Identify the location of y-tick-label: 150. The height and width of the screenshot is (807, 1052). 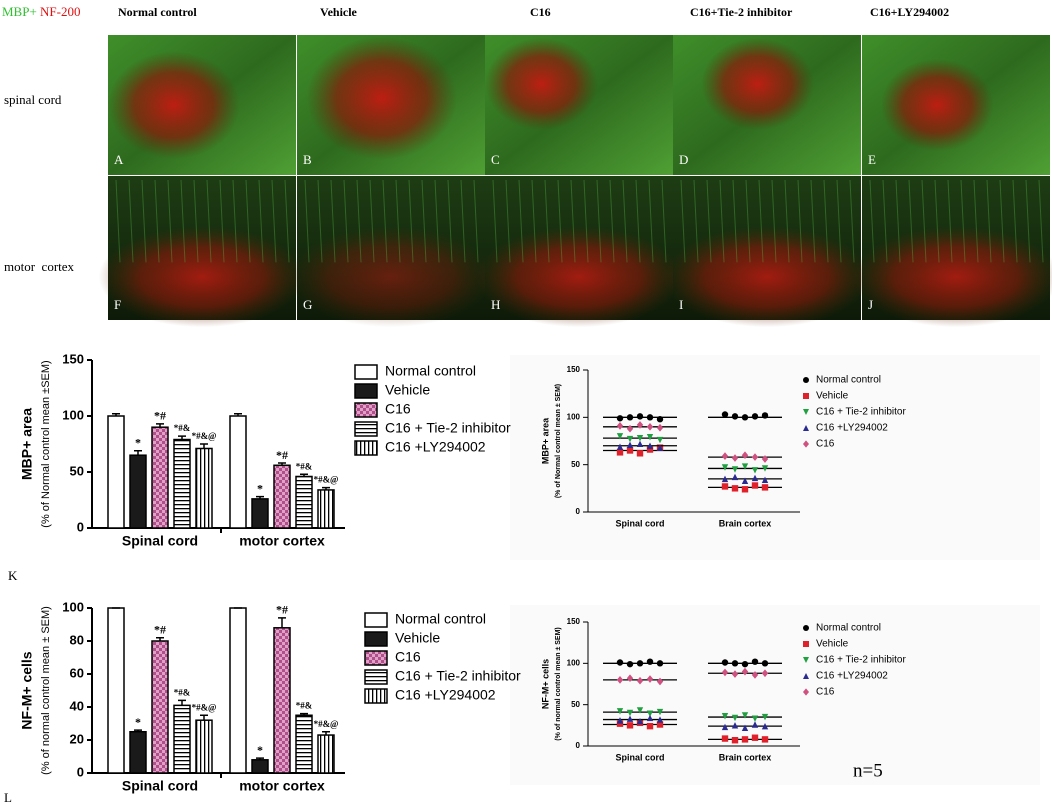
(574, 621).